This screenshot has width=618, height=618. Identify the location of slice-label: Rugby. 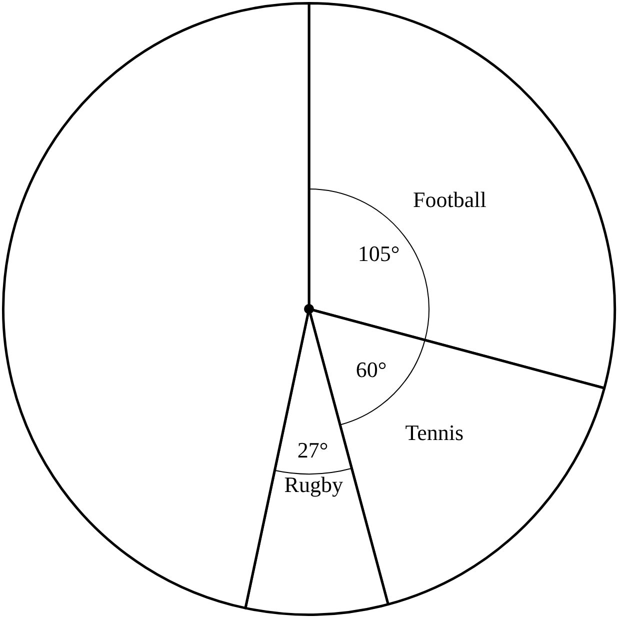
(313, 485).